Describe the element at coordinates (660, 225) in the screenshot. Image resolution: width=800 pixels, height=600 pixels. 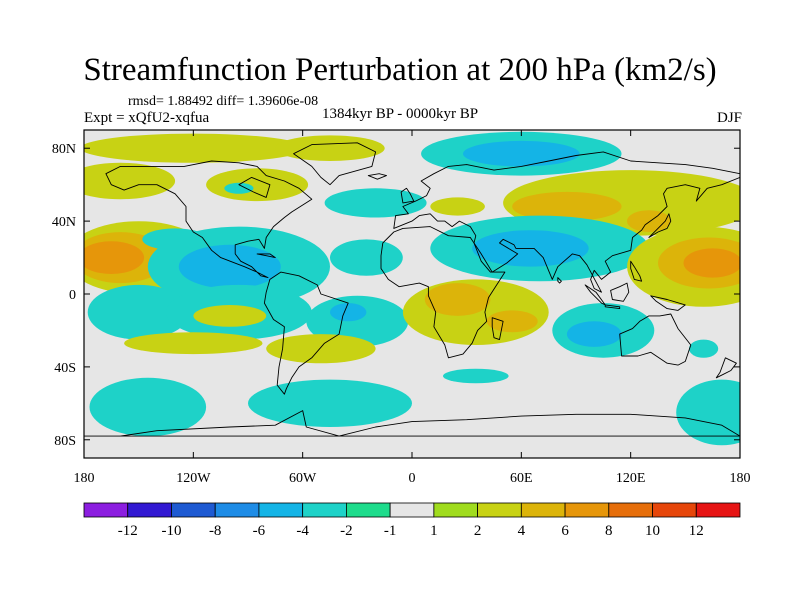
I see `coastline-japan` at that location.